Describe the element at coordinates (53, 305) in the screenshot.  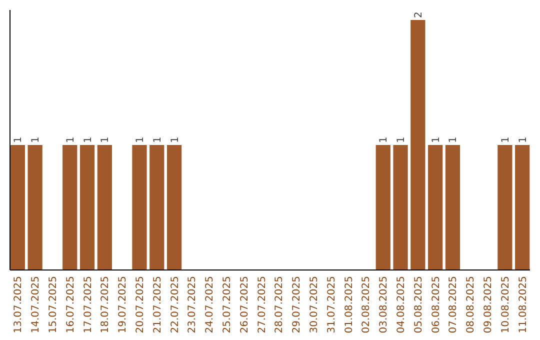
I see `x-tick-label: 15.07.2025` at that location.